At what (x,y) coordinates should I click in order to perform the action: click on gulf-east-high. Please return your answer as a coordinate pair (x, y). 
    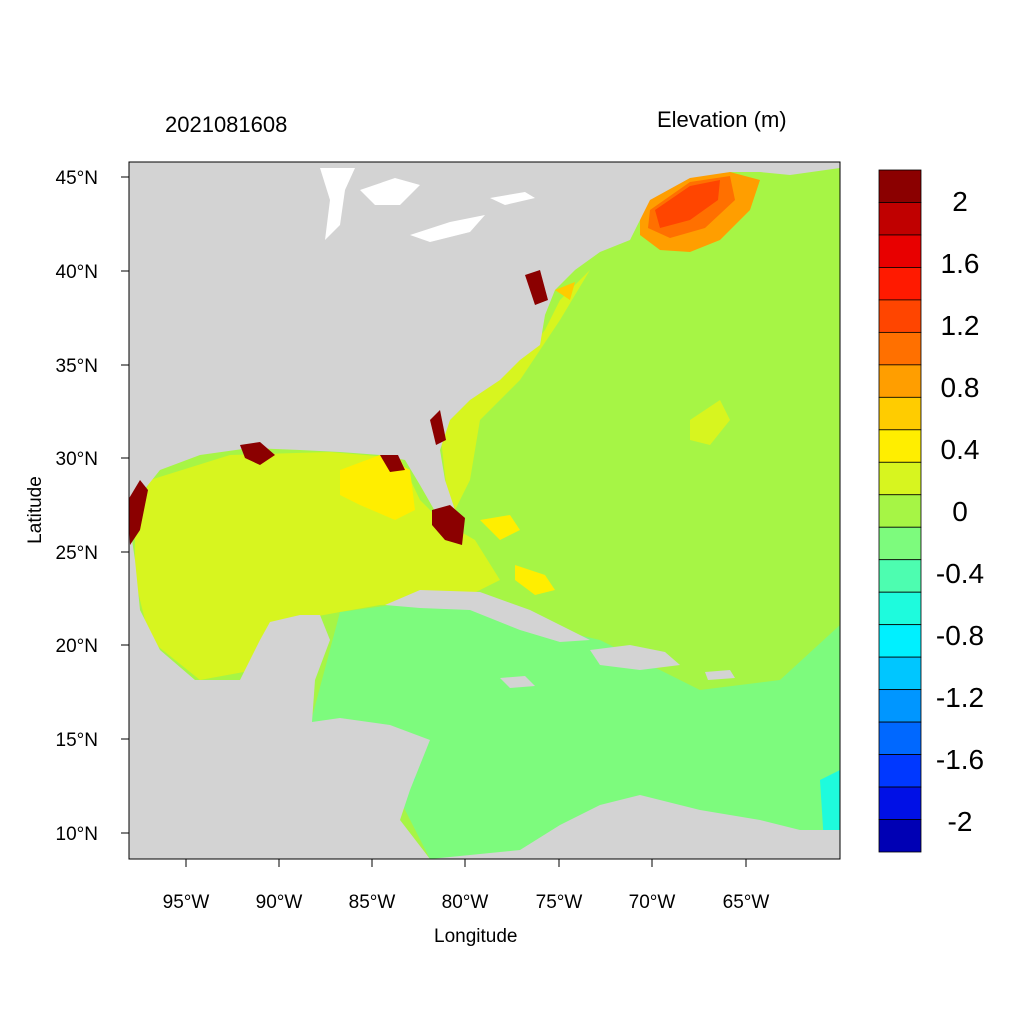
    Looking at the image, I should click on (377, 487).